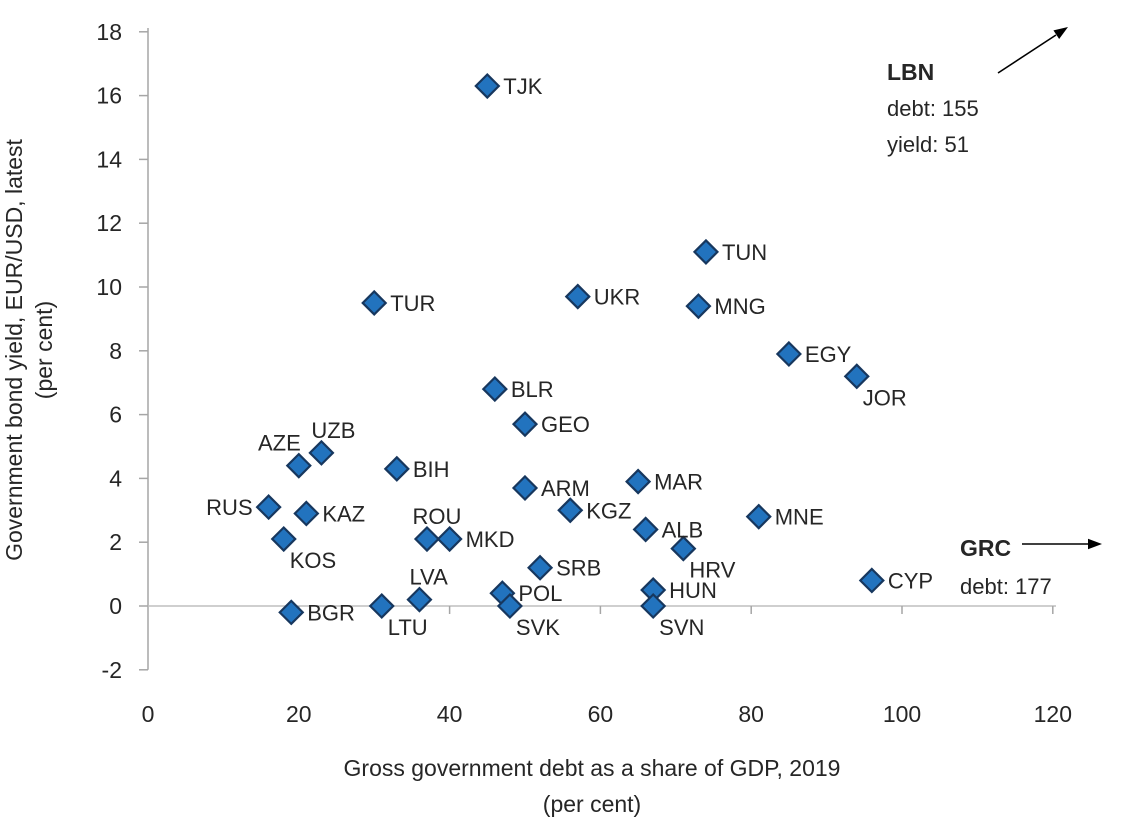  Describe the element at coordinates (693, 590) in the screenshot. I see `point-label-HUN: HUN` at that location.